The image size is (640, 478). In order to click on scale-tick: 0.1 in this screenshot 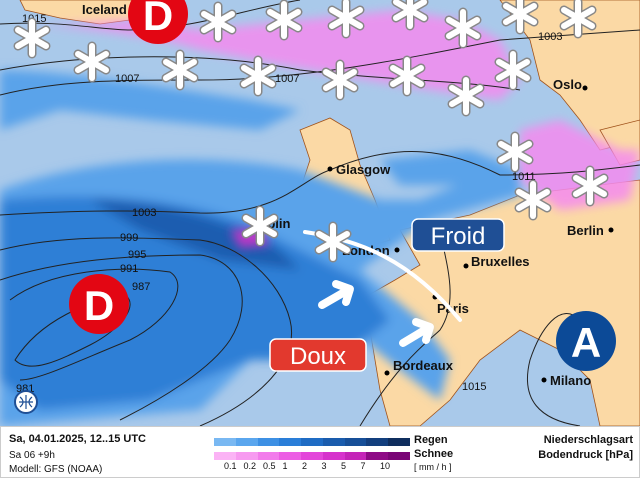, I will do `click(230, 466)`.